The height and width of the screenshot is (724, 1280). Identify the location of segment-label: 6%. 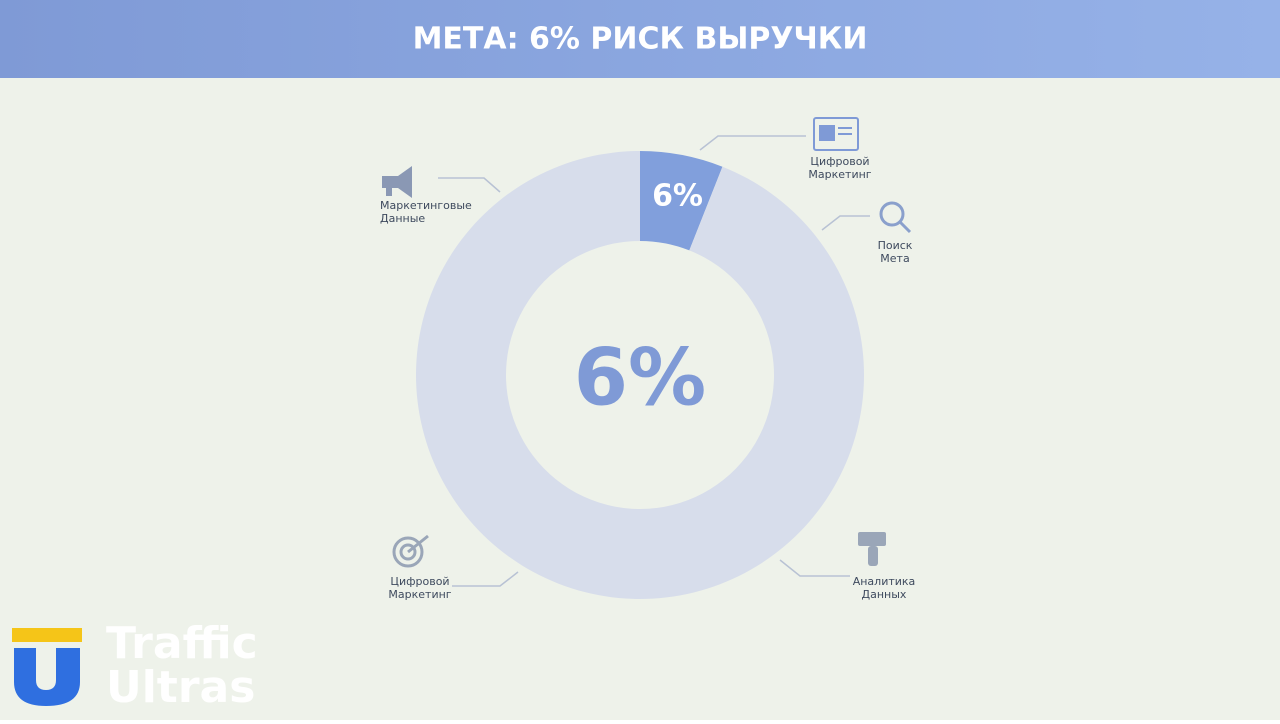
(677, 196).